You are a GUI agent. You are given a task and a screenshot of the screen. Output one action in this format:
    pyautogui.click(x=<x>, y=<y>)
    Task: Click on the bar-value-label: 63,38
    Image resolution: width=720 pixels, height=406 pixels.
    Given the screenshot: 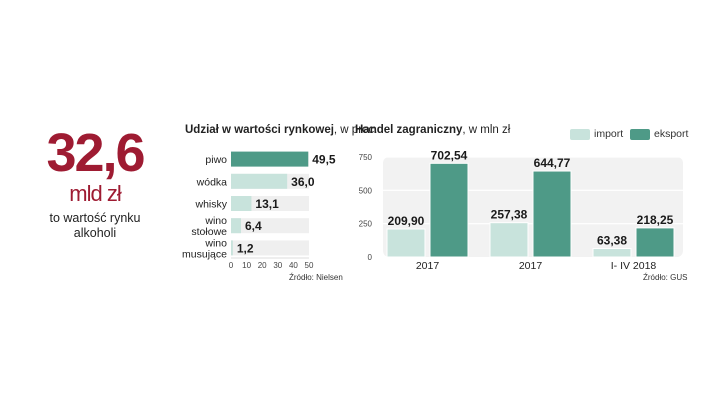 What is the action you would take?
    pyautogui.click(x=612, y=241)
    